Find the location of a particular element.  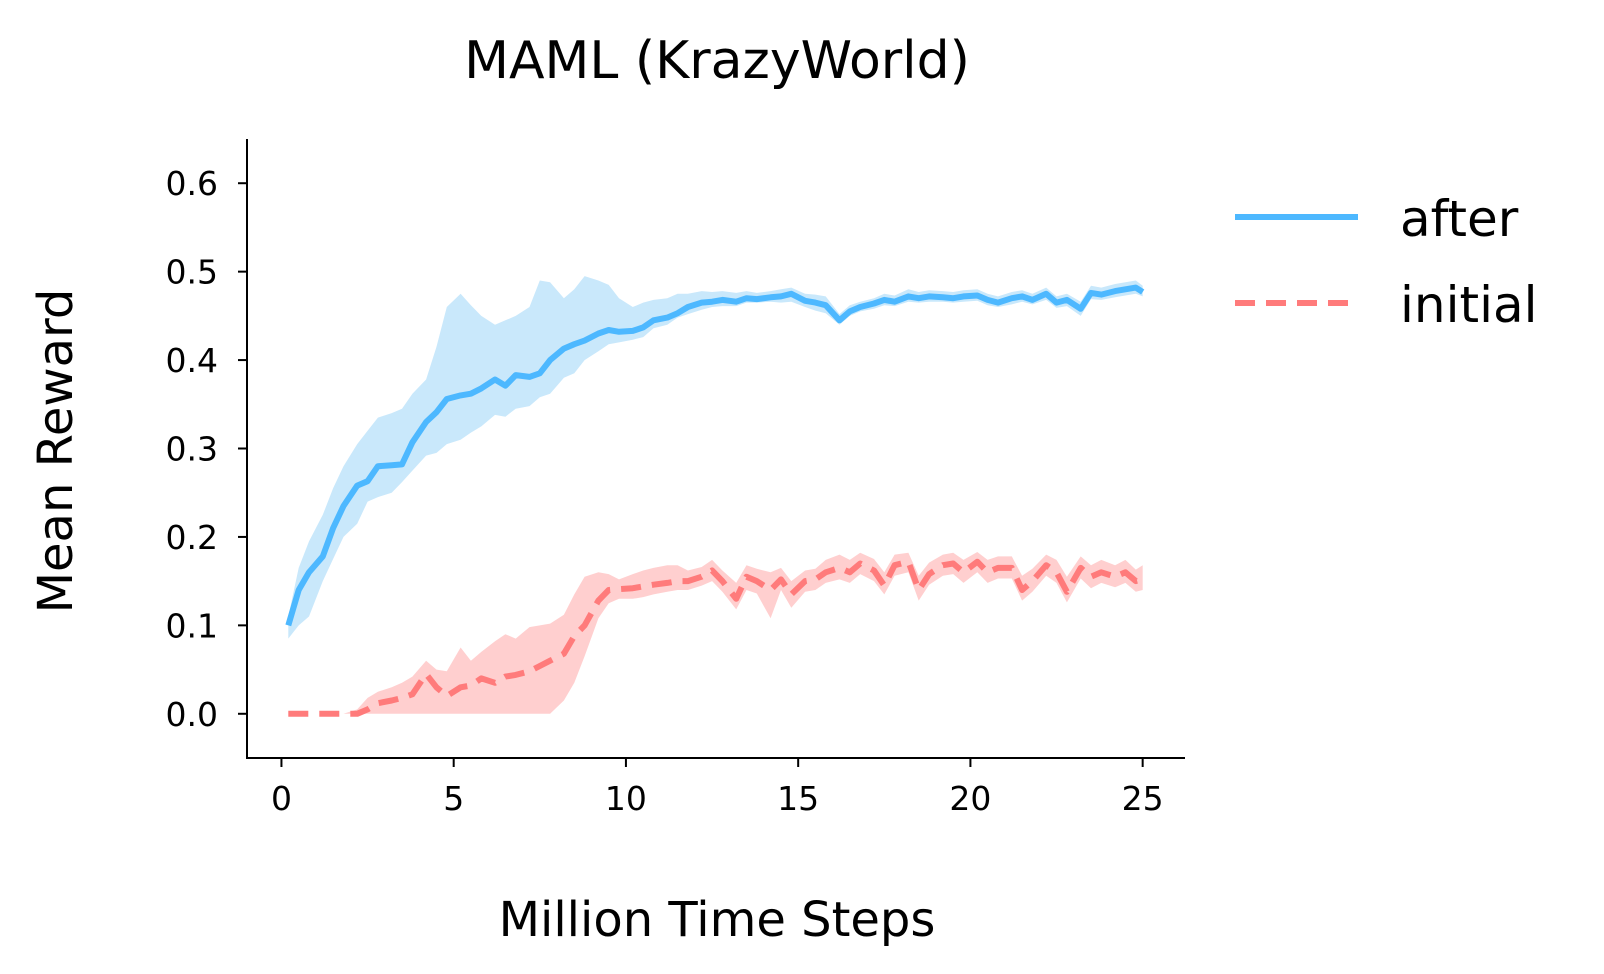

y-tick-label: 0.2 is located at coordinates (192, 537).